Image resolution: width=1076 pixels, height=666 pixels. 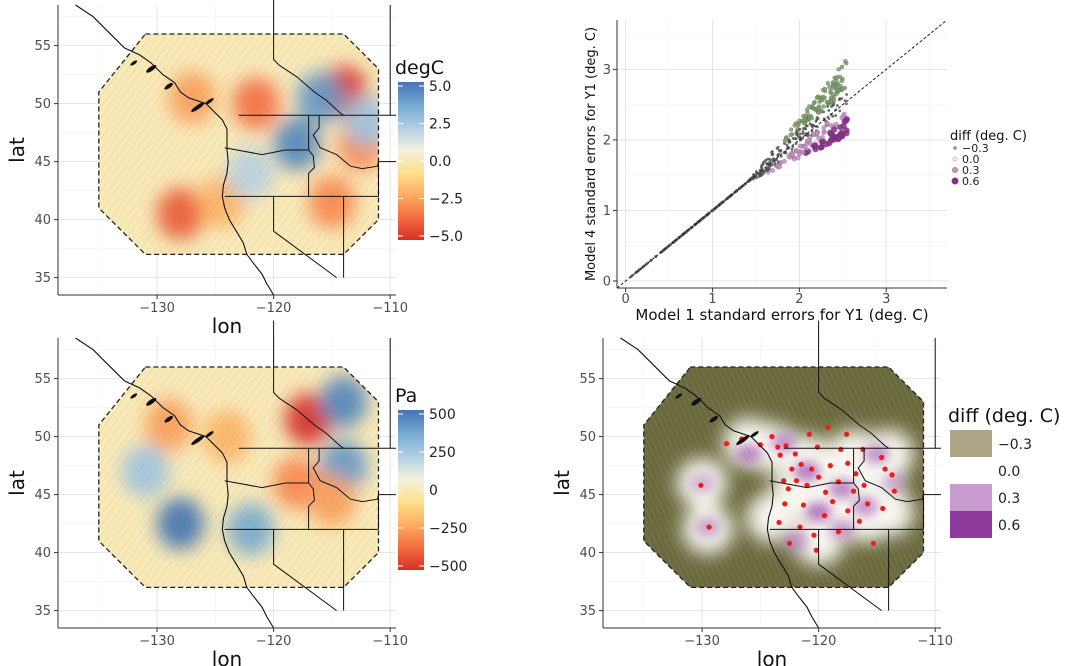 What do you see at coordinates (406, 396) in the screenshot?
I see `legend-title: Pa` at bounding box center [406, 396].